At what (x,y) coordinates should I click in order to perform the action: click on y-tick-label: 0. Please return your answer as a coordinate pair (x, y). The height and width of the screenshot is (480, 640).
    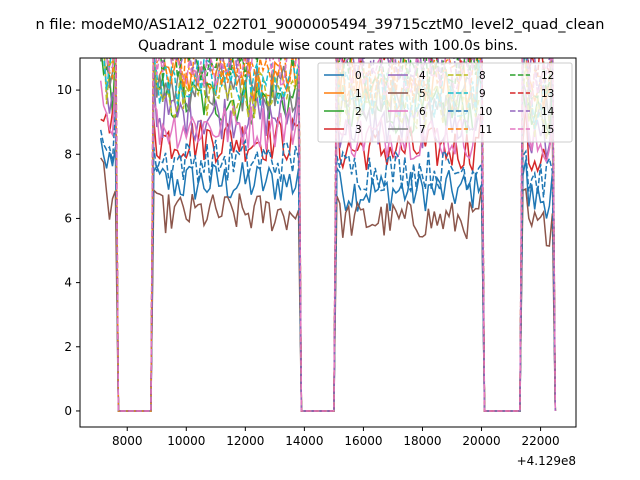
    Looking at the image, I should click on (68, 411).